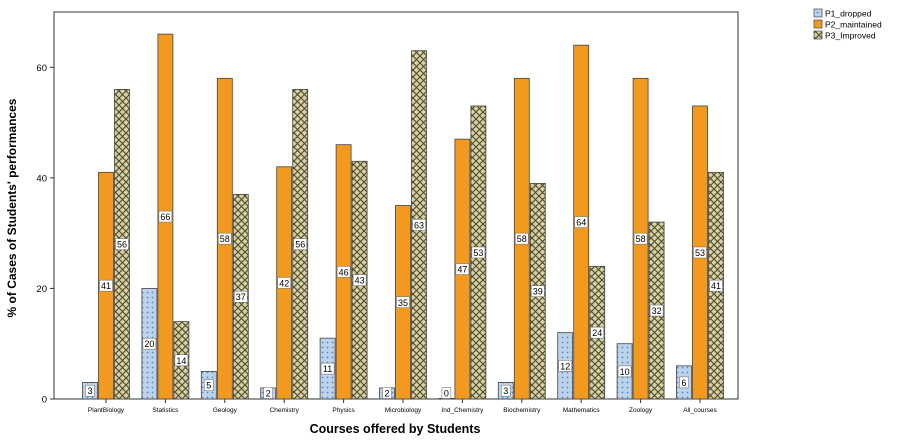  I want to click on value-label: 11, so click(327, 369).